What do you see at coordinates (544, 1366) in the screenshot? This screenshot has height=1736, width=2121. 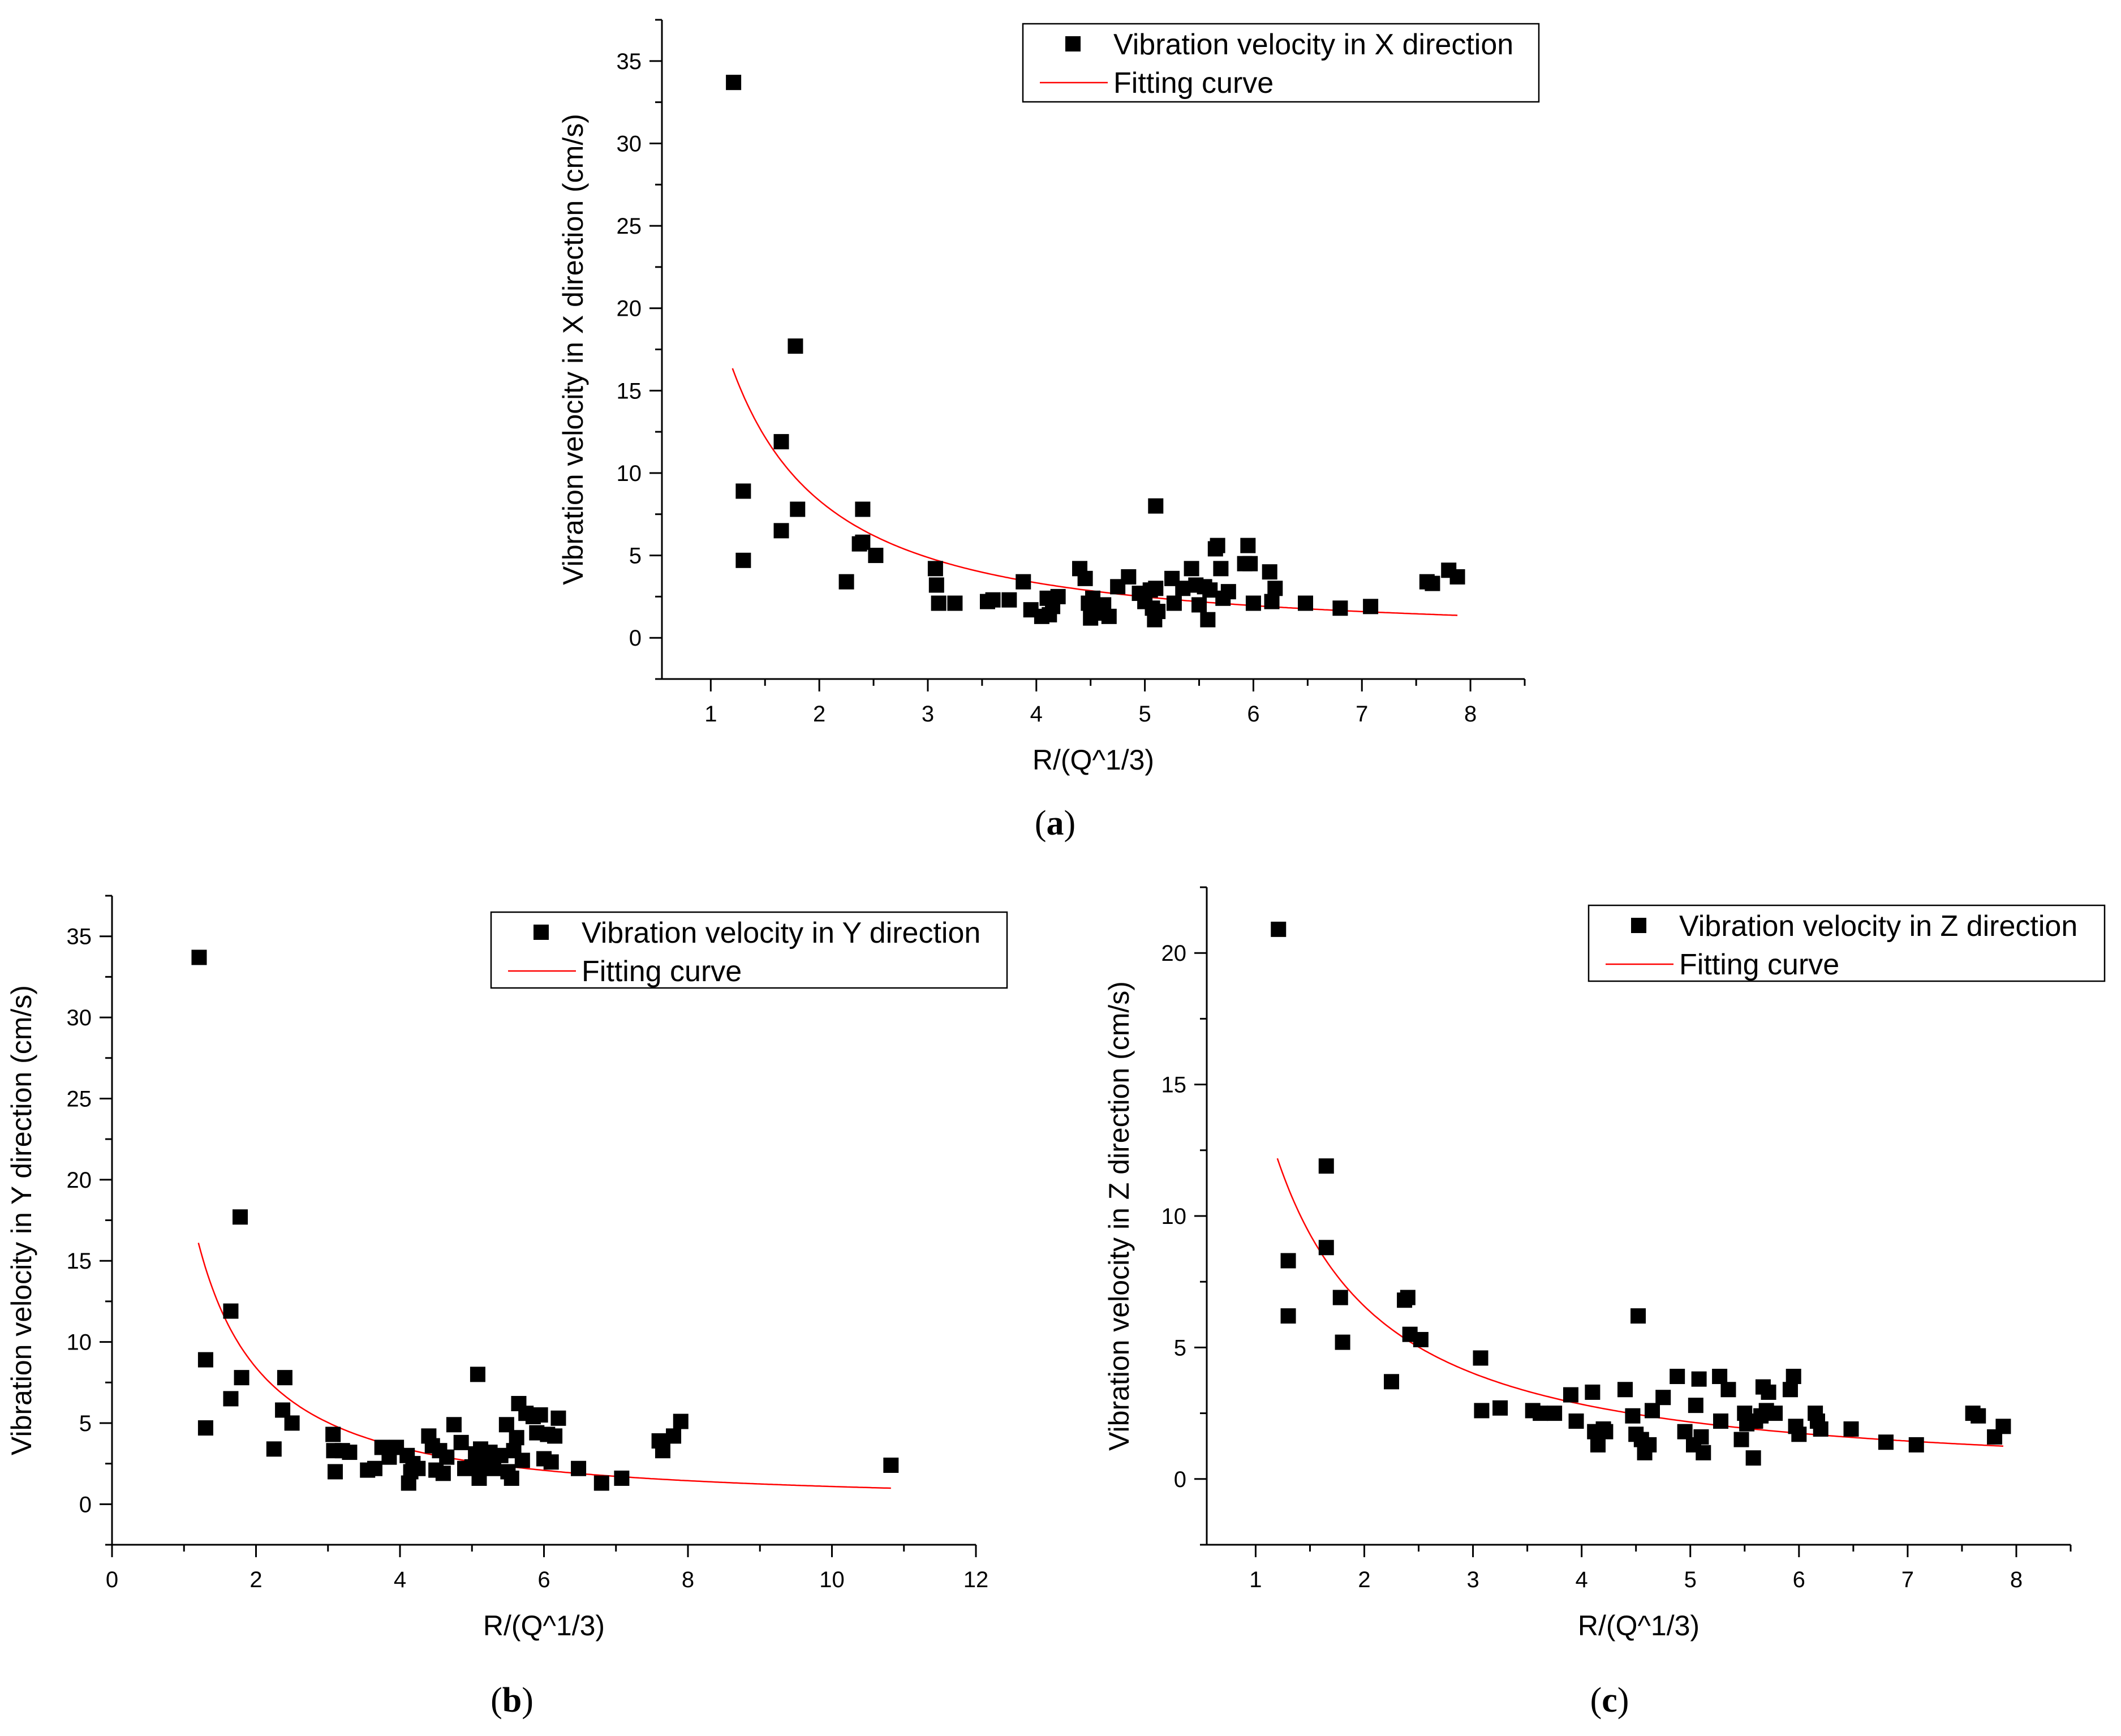 I see `fitting-curve-layer` at bounding box center [544, 1366].